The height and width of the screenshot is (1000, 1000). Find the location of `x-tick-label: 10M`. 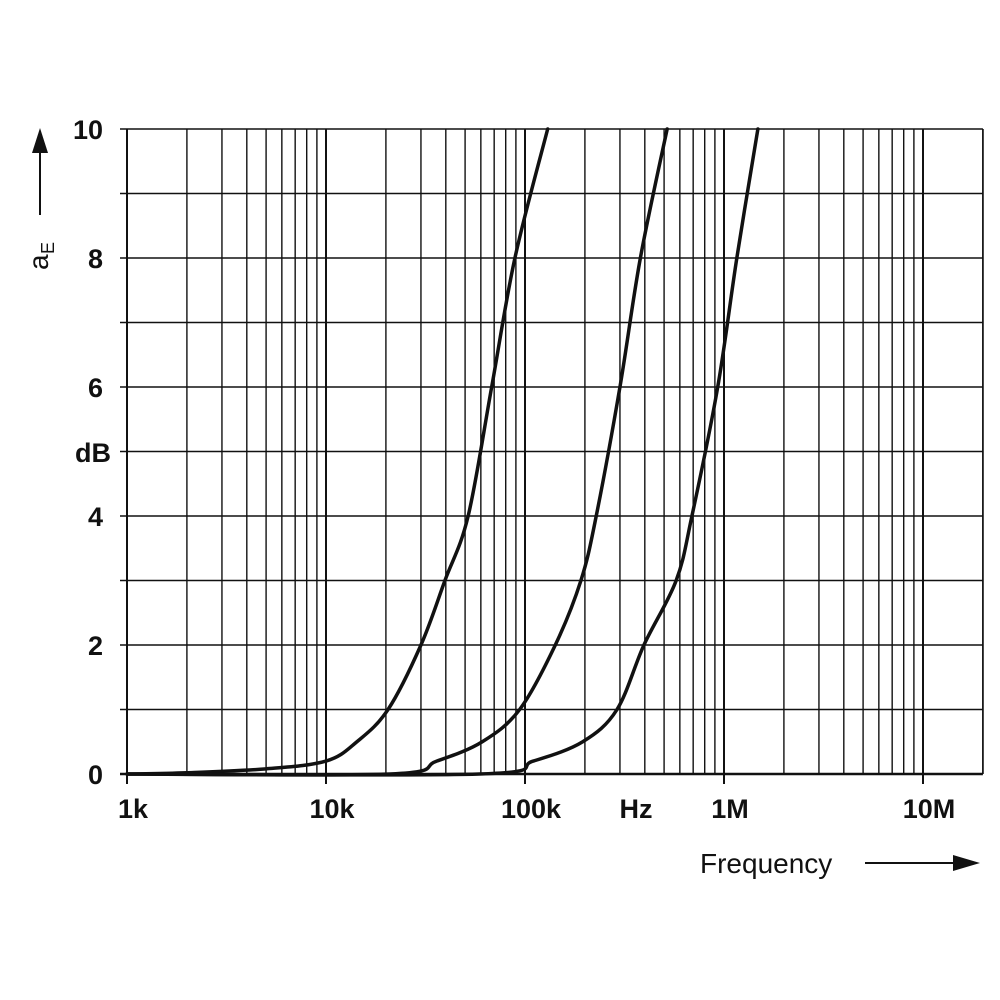

x-tick-label: 10M is located at coordinates (929, 809).